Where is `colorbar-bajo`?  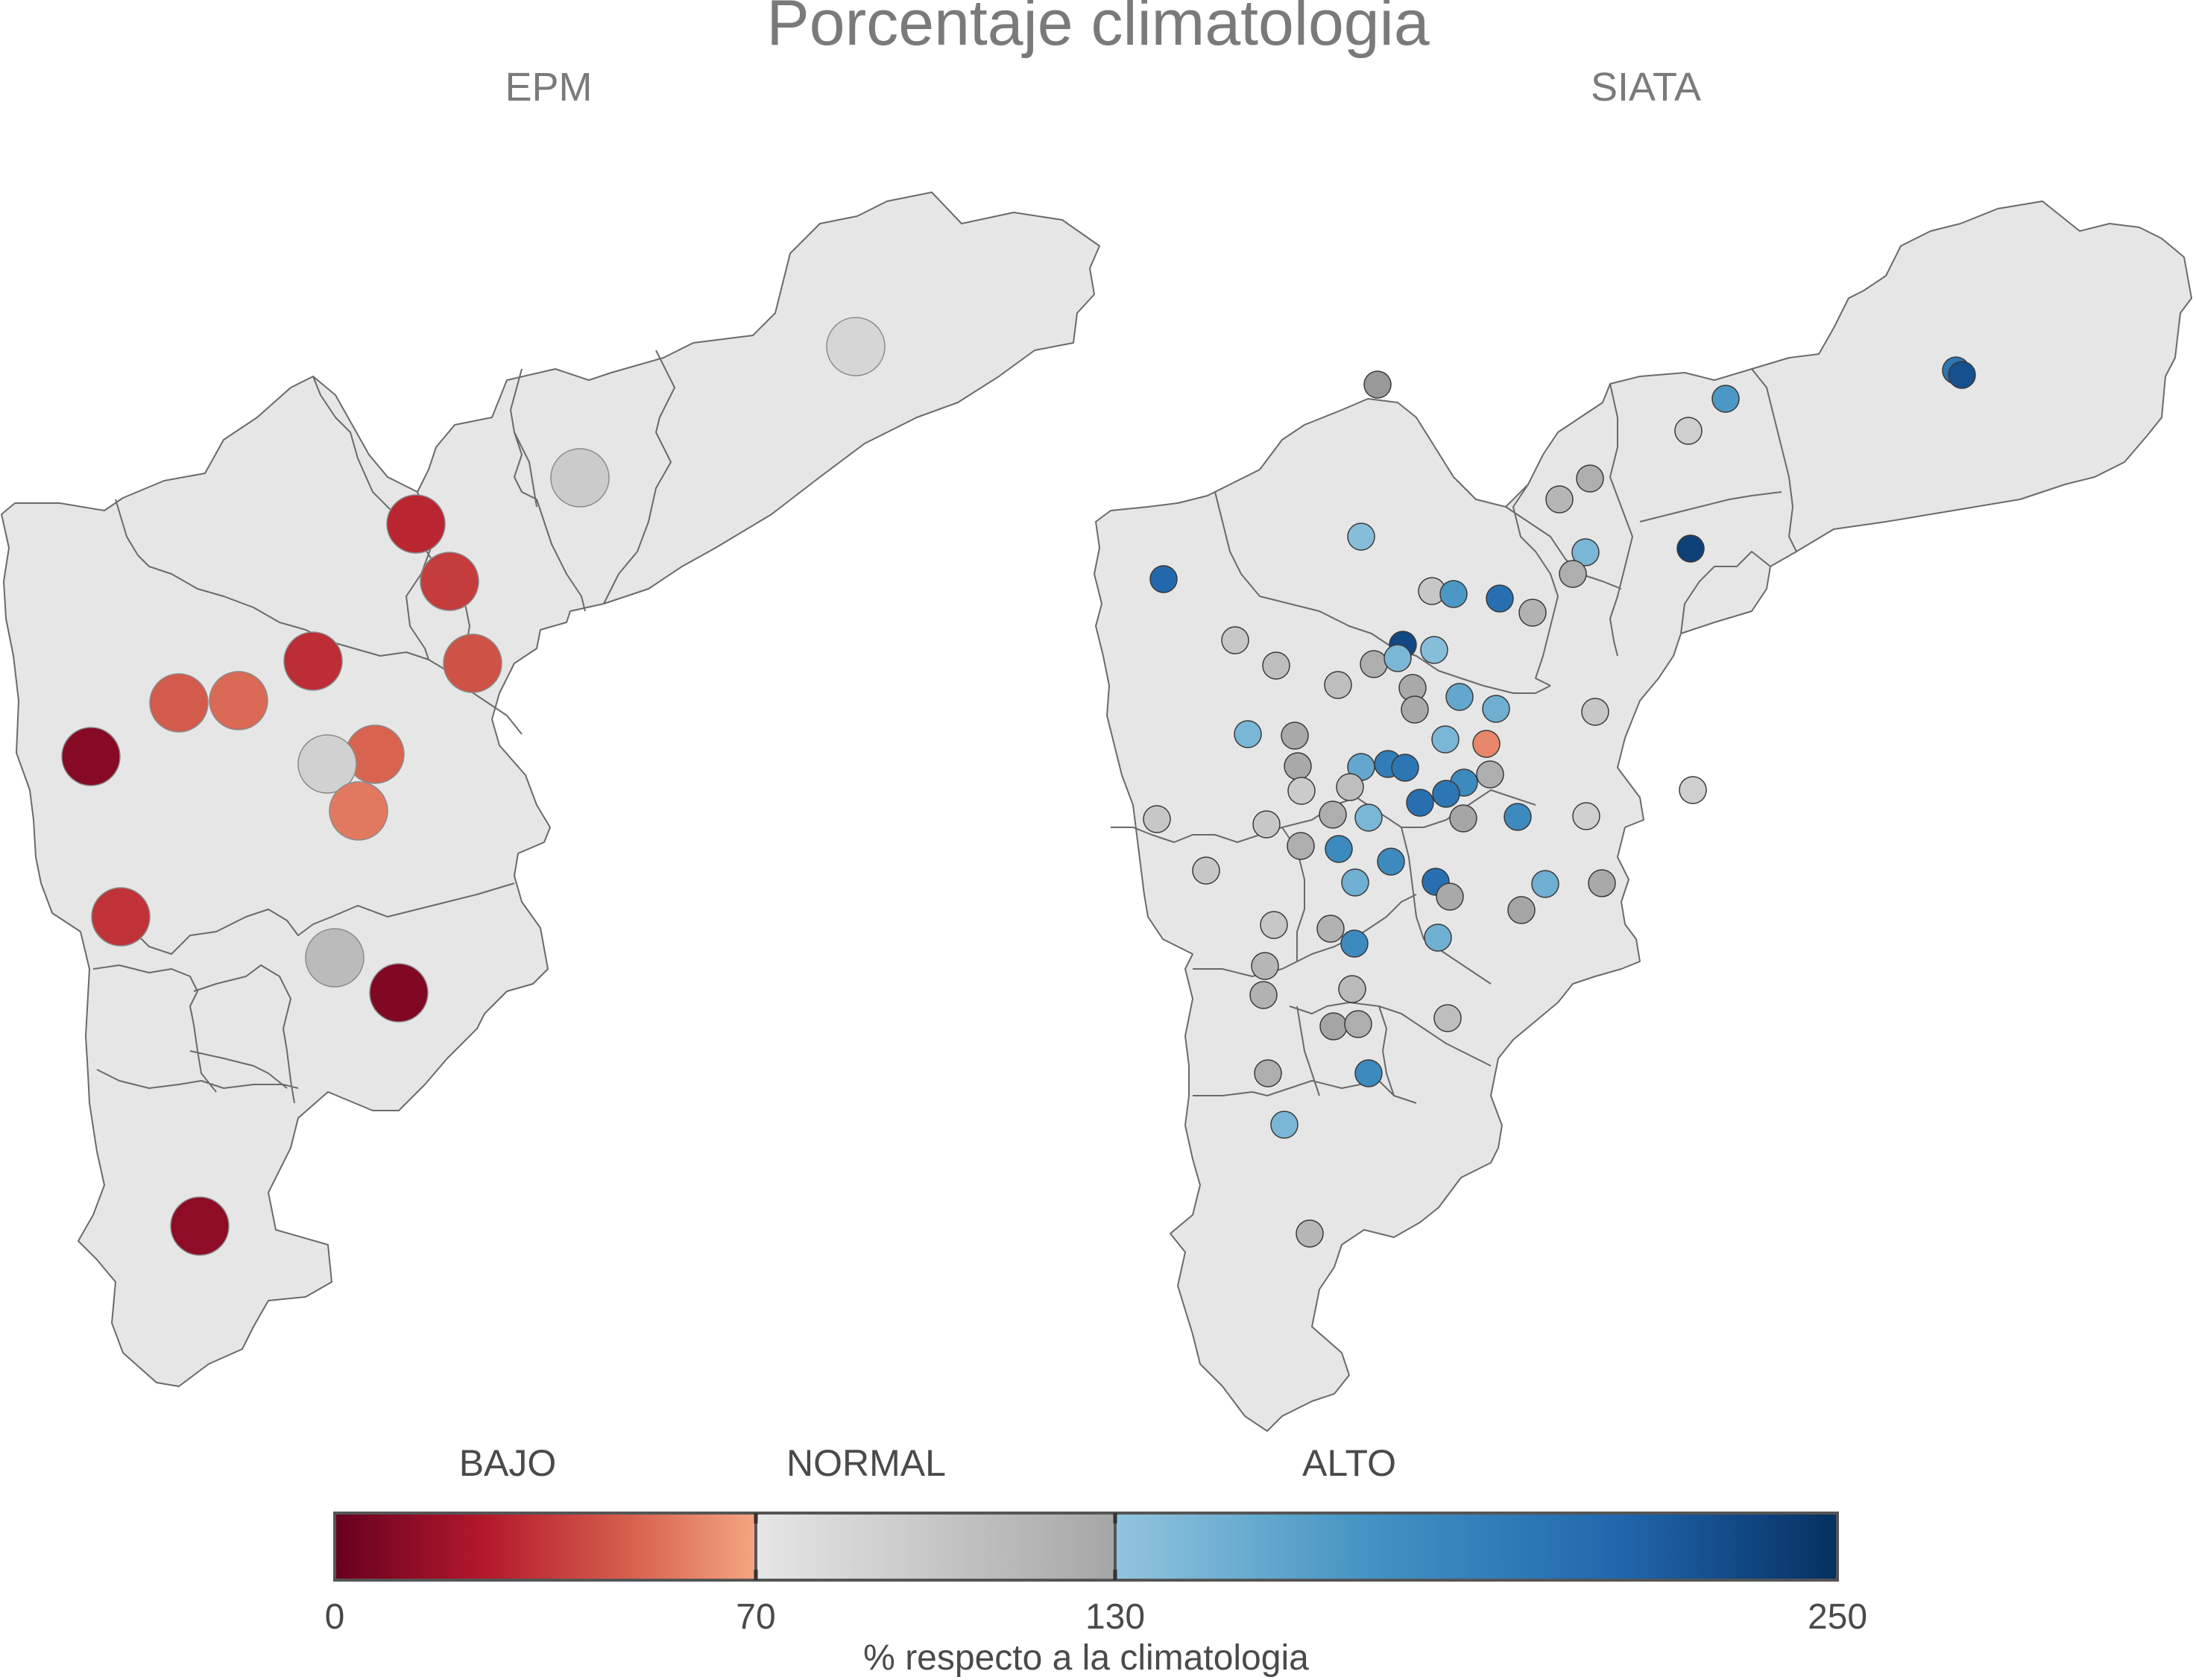
colorbar-bajo is located at coordinates (545, 1546).